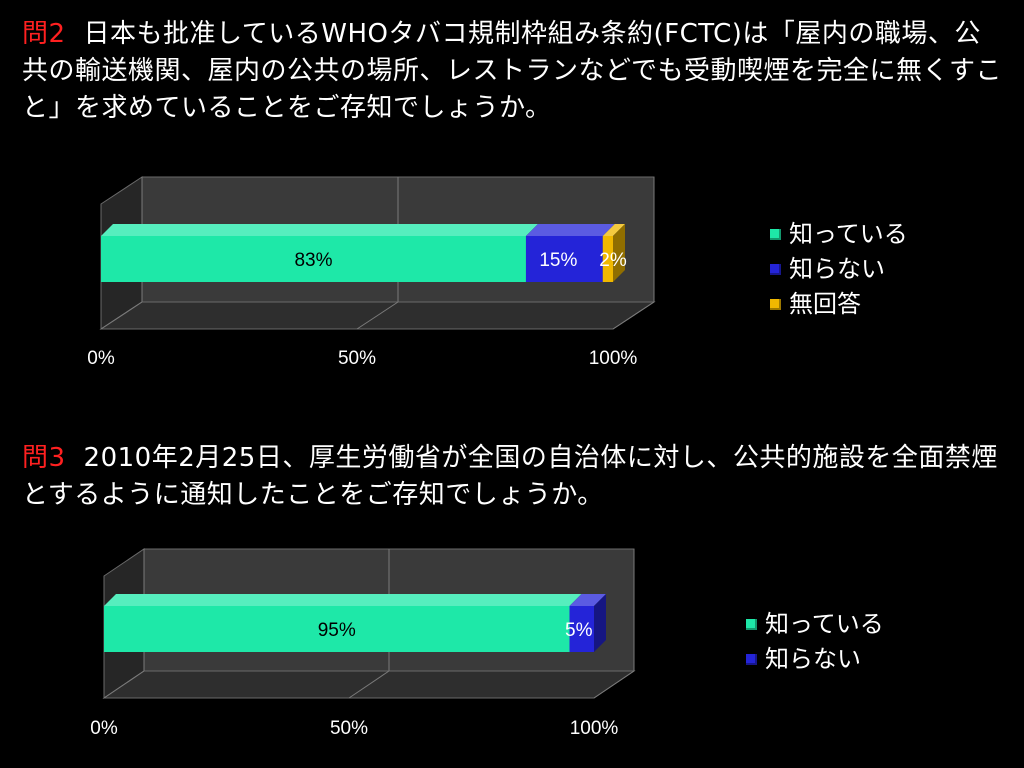 Image resolution: width=1024 pixels, height=768 pixels. I want to click on data-label: 2%, so click(613, 260).